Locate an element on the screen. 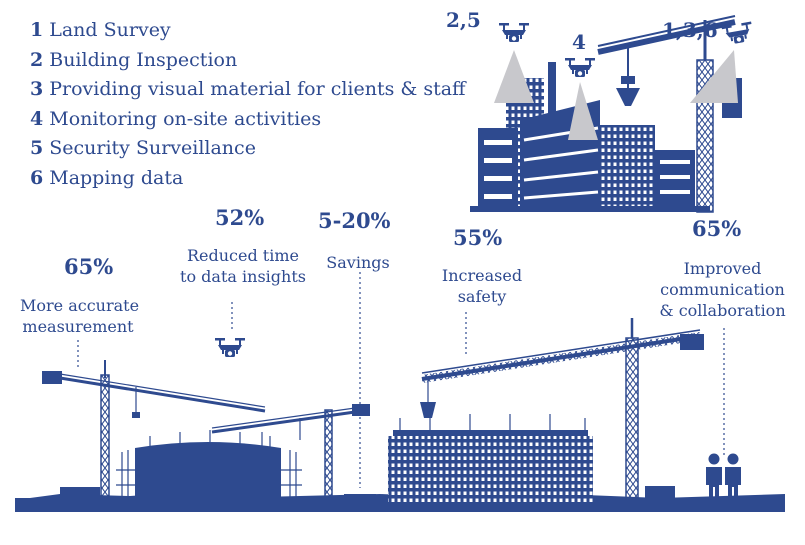 The width and height of the screenshot is (805, 545). caption-line: More accurate is located at coordinates (80, 305).